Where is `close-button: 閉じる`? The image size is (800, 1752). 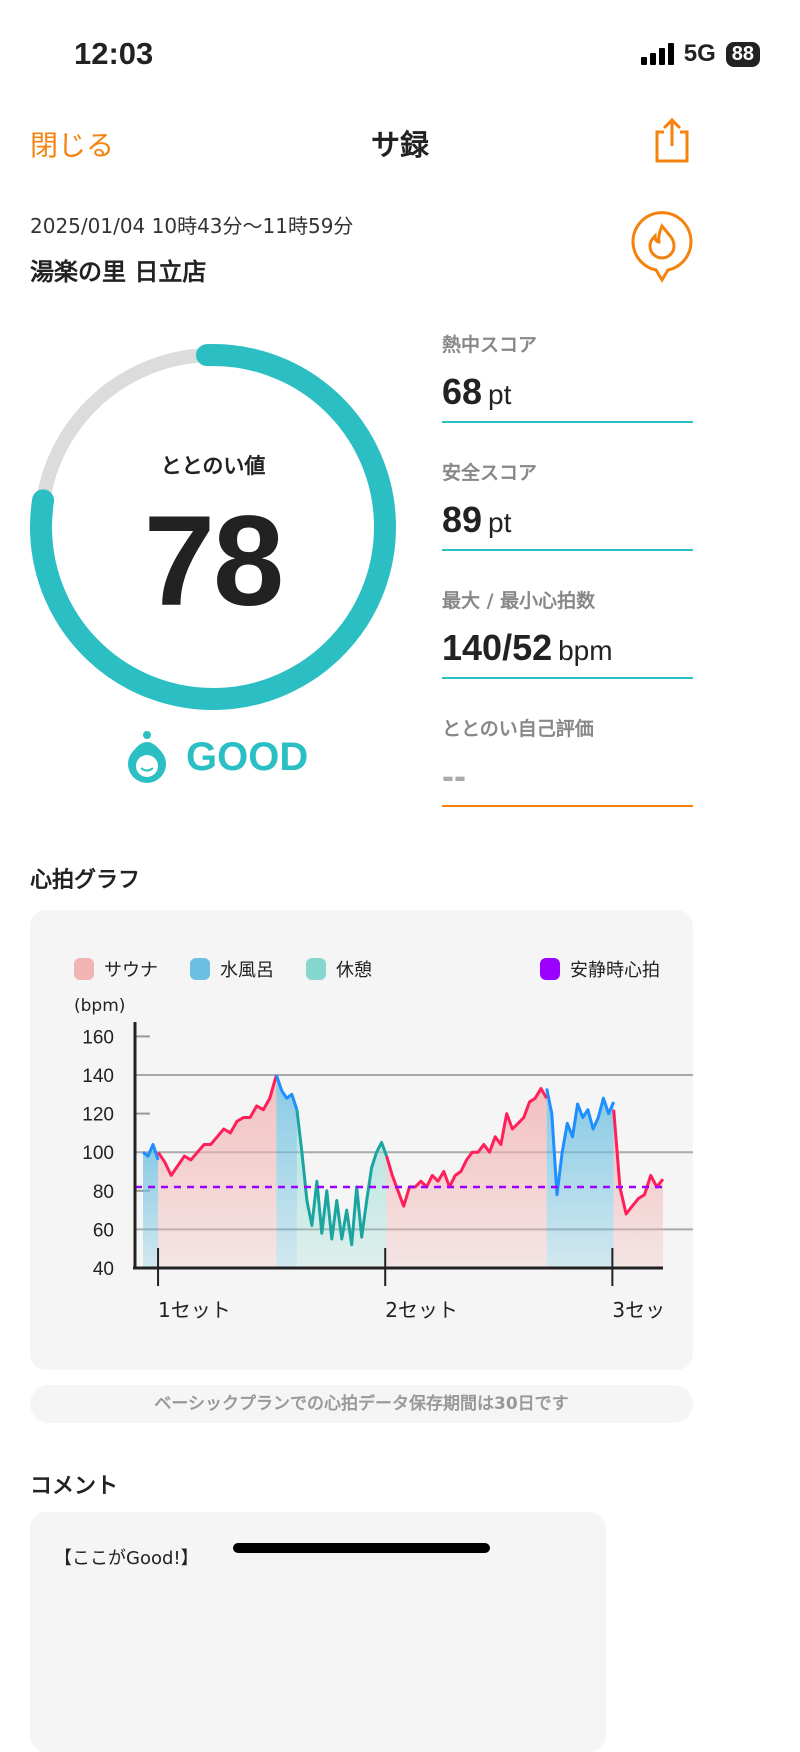
close-button: 閉じる is located at coordinates (72, 145).